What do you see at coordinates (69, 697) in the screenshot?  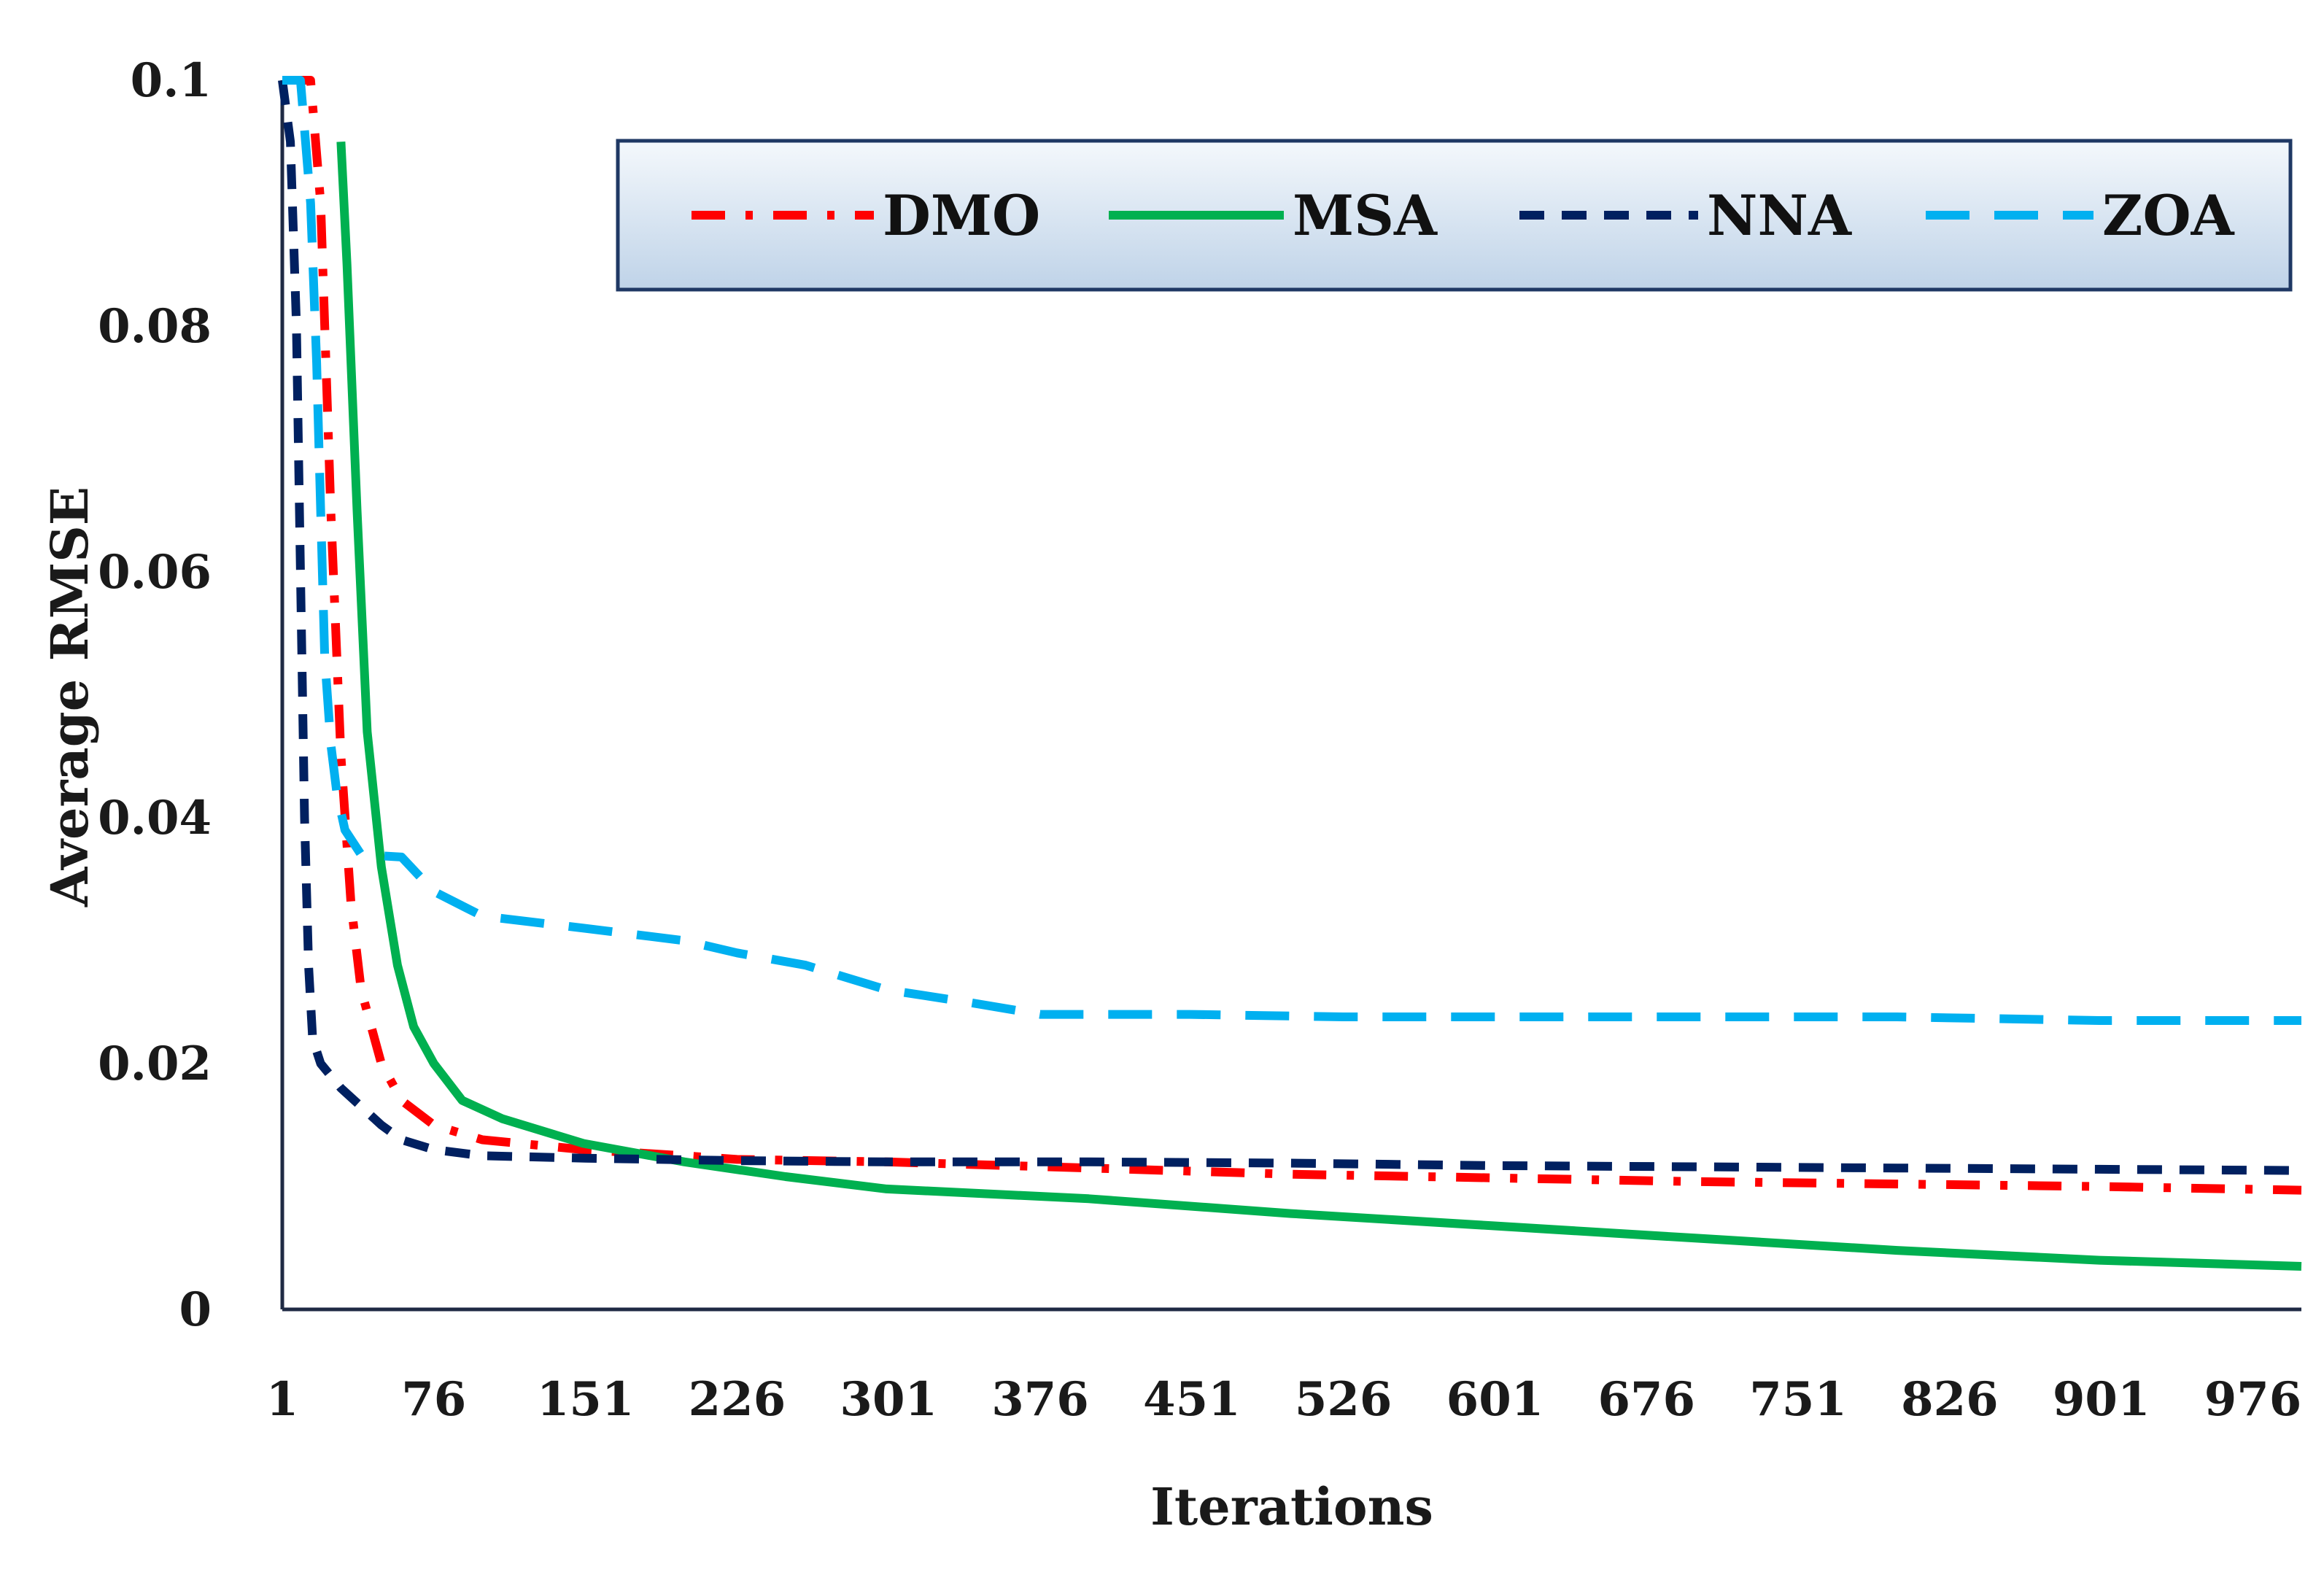 I see `y-axis-title: Average RMSE` at bounding box center [69, 697].